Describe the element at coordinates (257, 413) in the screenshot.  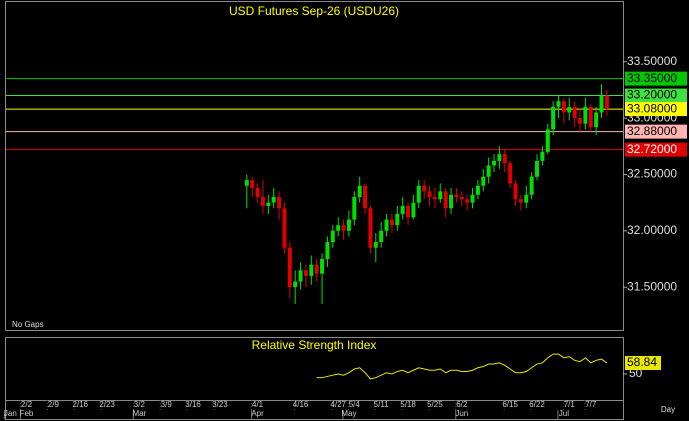
I see `month-label: Apr` at that location.